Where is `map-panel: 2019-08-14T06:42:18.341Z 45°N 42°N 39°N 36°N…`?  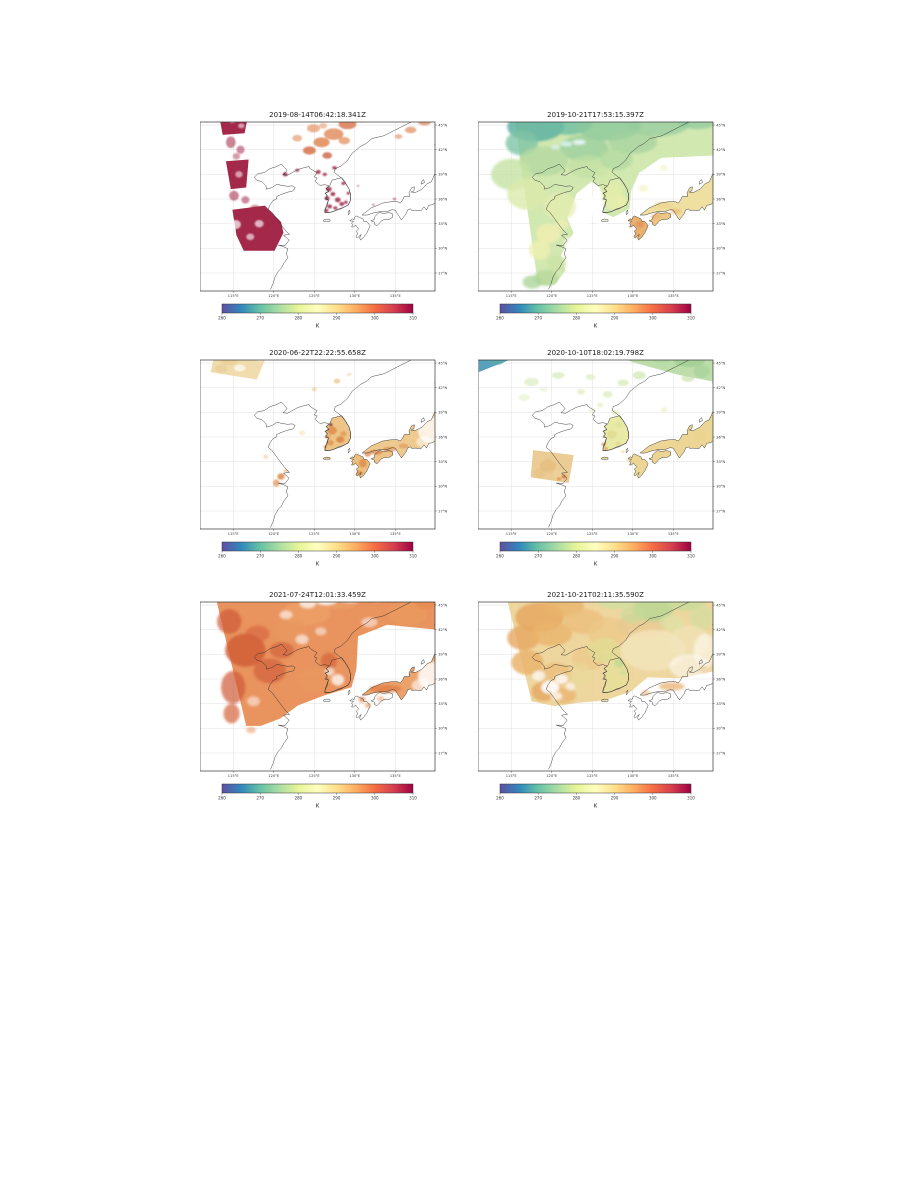 map-panel: 2019-08-14T06:42:18.341Z 45°N 42°N 39°N 36°N… is located at coordinates (333, 220).